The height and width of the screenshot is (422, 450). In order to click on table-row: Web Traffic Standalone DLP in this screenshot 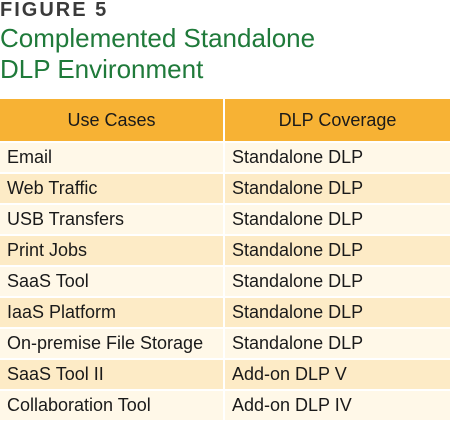, I will do `click(225, 189)`.